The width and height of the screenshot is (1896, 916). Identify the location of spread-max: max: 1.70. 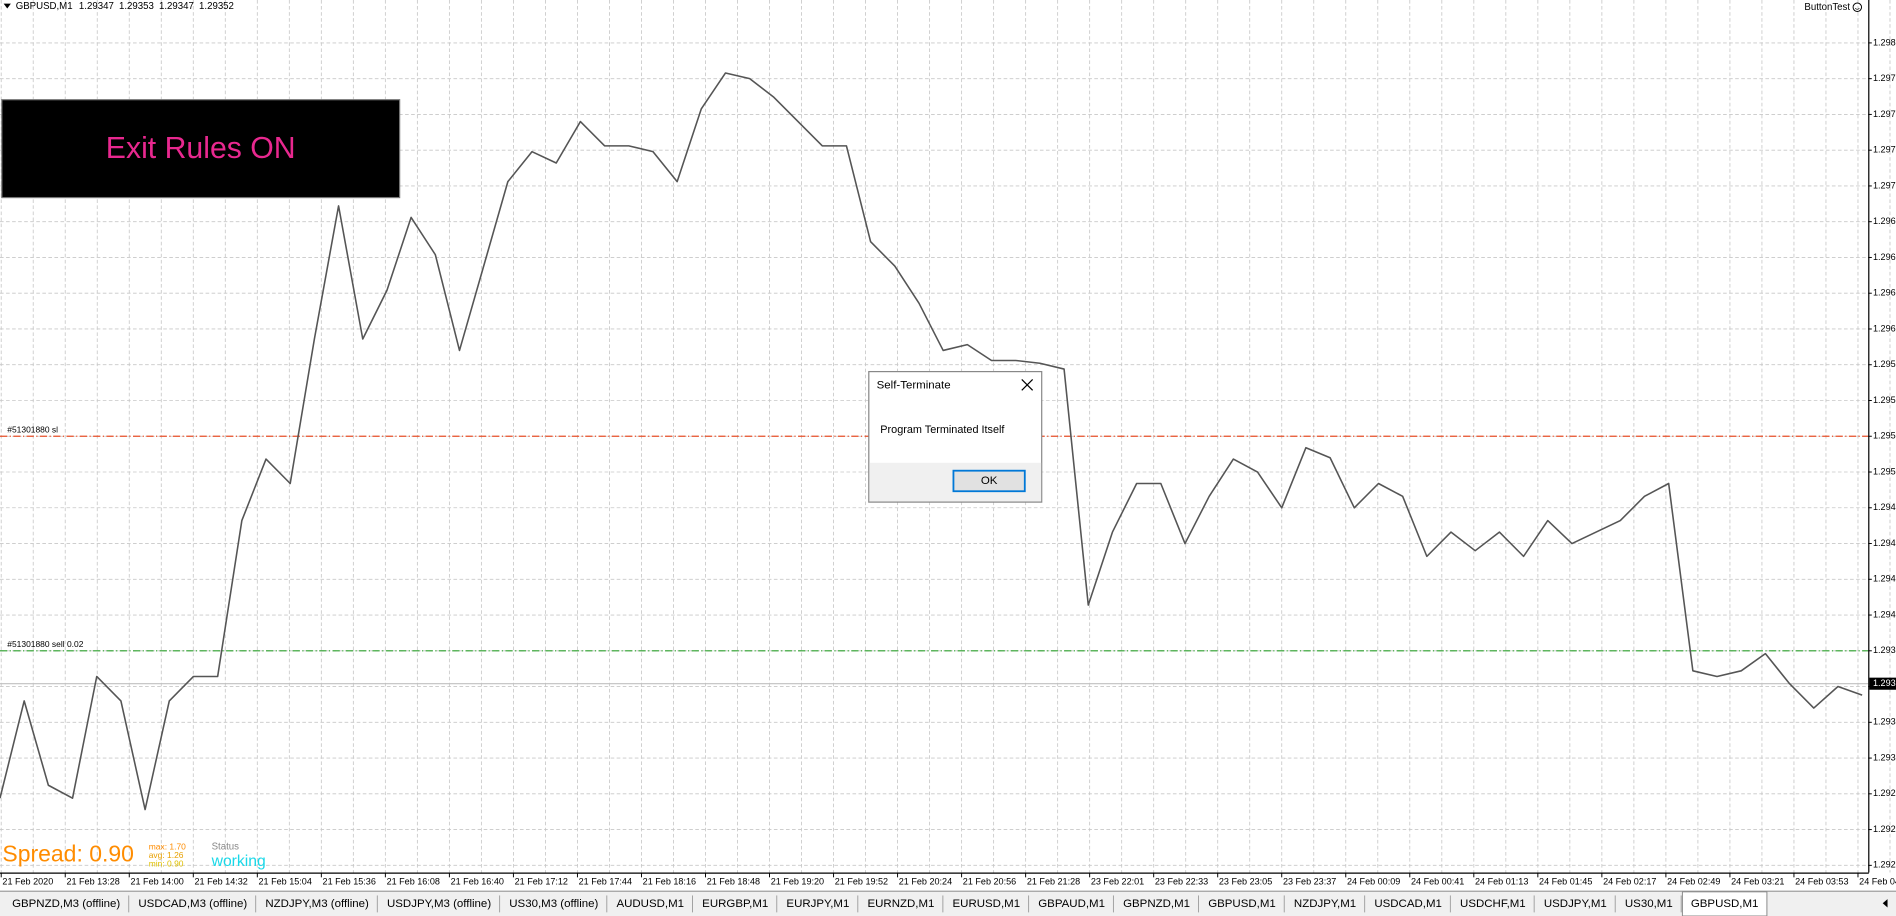
(167, 846).